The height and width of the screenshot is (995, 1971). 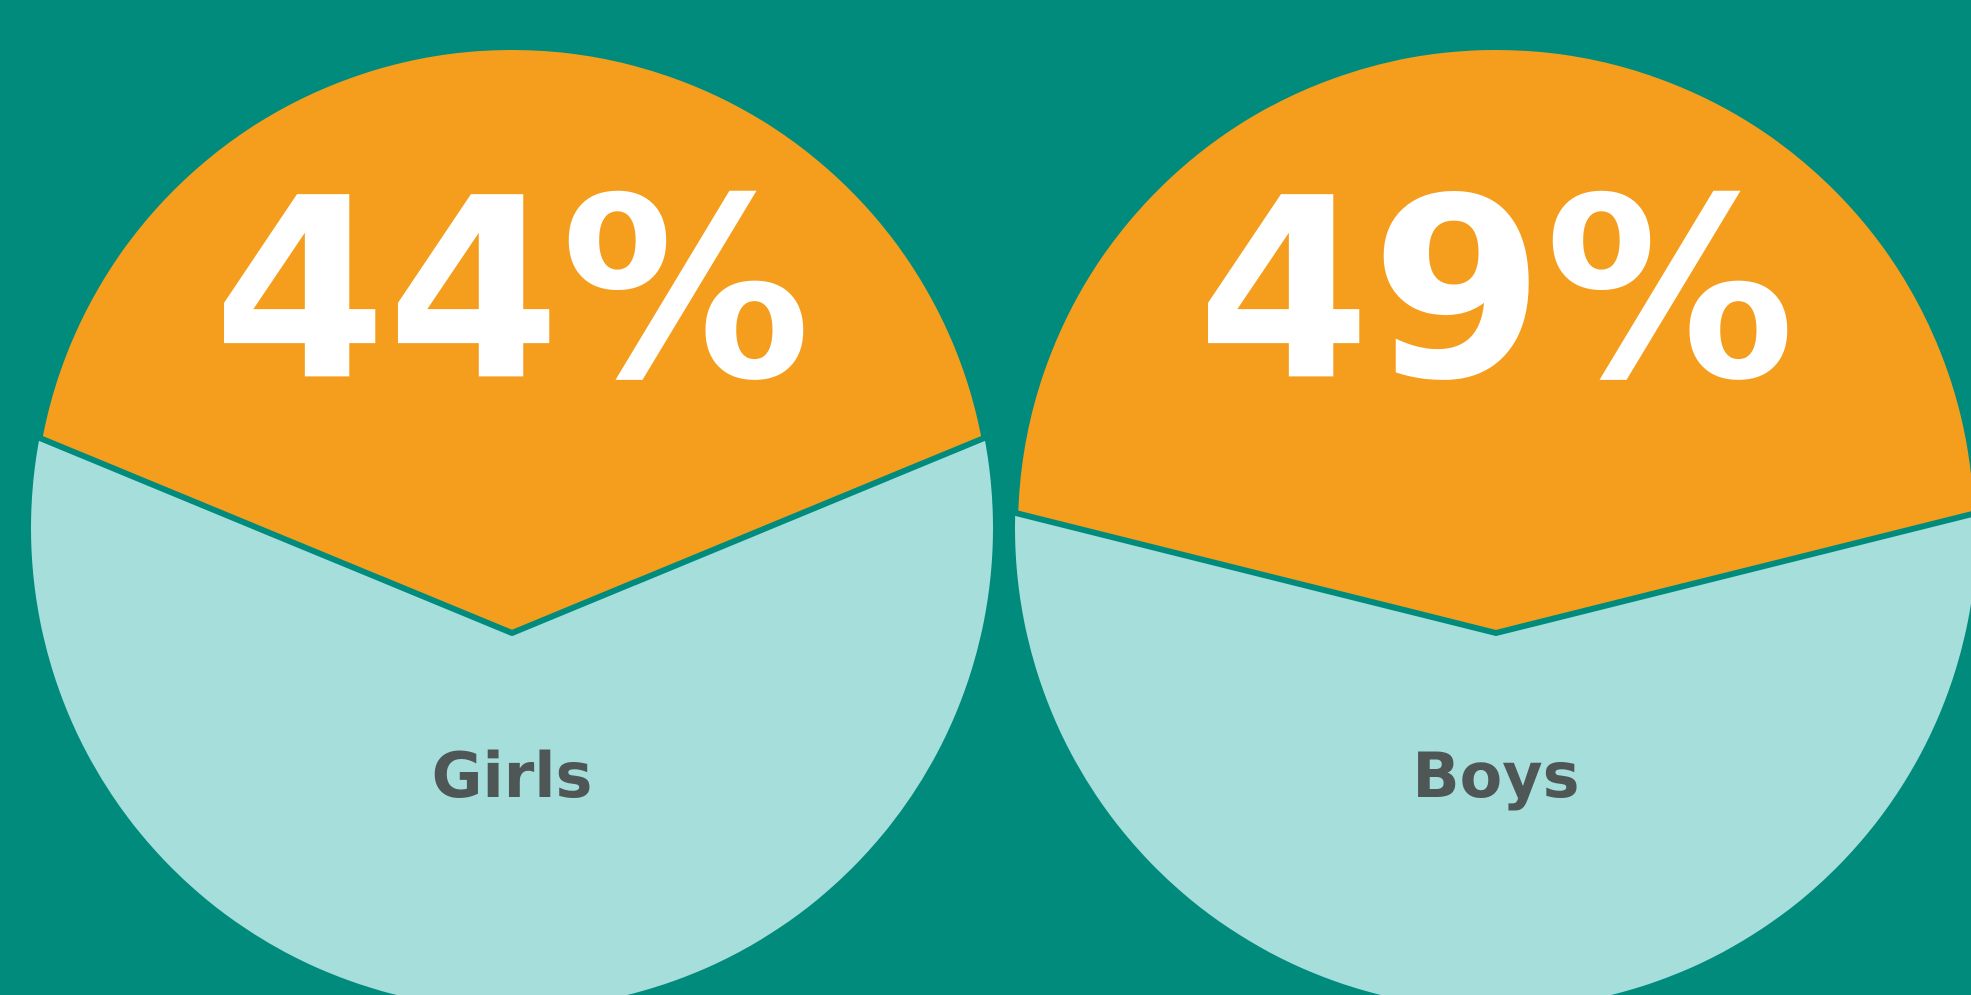 What do you see at coordinates (512, 775) in the screenshot?
I see `pie-title: Girls` at bounding box center [512, 775].